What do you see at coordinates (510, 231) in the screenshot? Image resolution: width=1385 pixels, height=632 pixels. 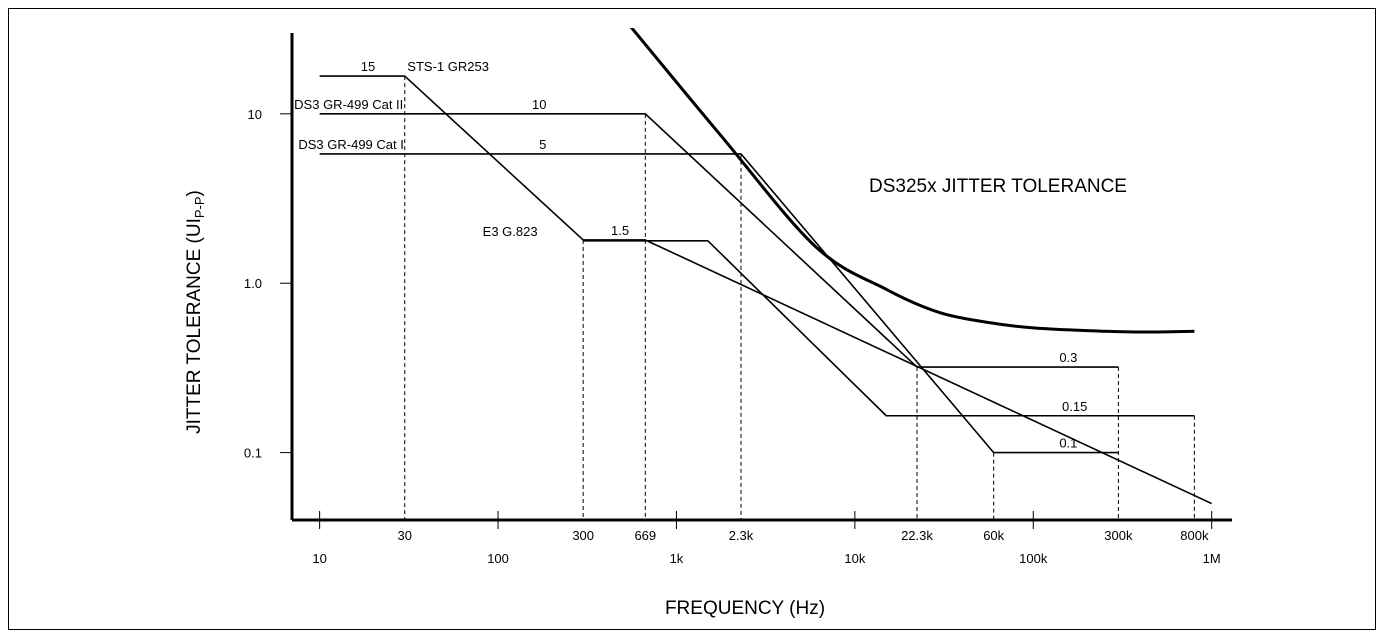 I see `series-annotation-6: E3 G.823` at bounding box center [510, 231].